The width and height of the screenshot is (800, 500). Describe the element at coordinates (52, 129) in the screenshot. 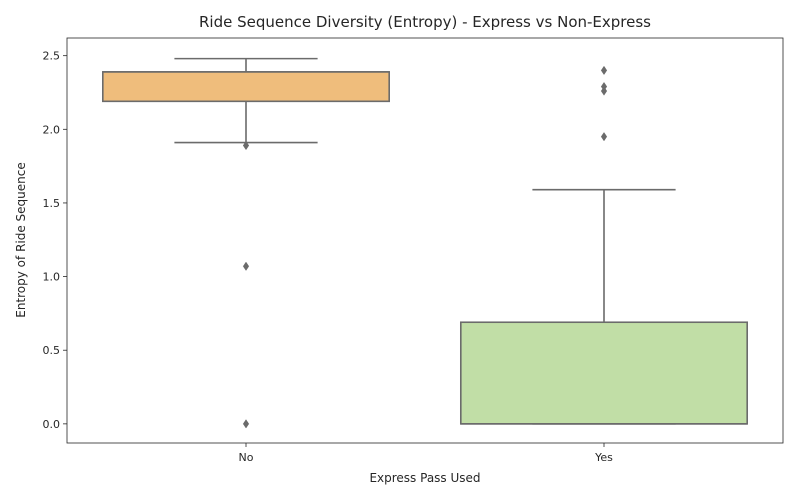

I see `y-tick-label: 2.0` at that location.